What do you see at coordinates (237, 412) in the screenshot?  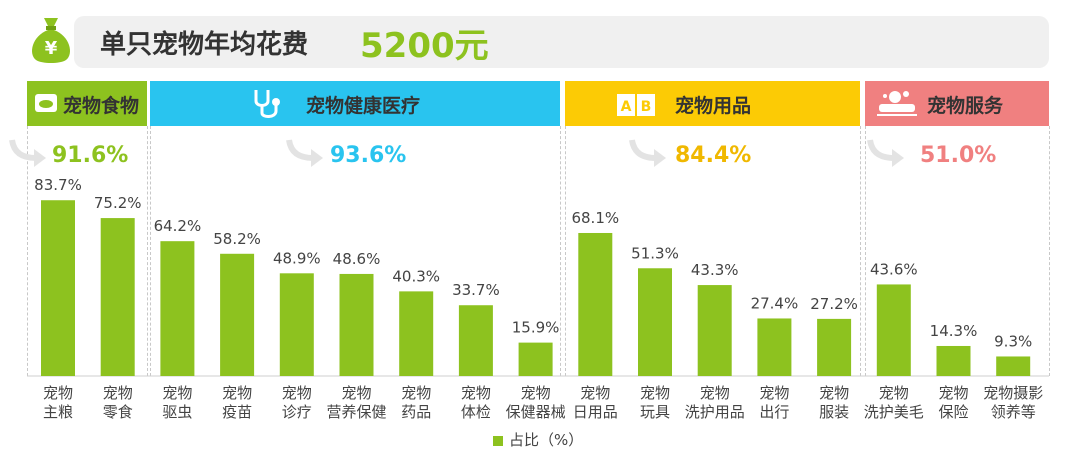 I see `category-label: 疫苗` at bounding box center [237, 412].